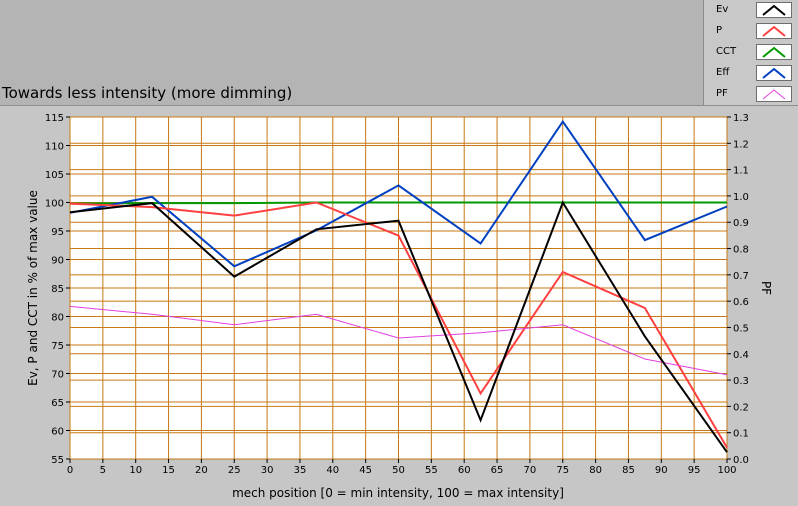  Describe the element at coordinates (628, 470) in the screenshot. I see `x-tick-label: 85` at that location.